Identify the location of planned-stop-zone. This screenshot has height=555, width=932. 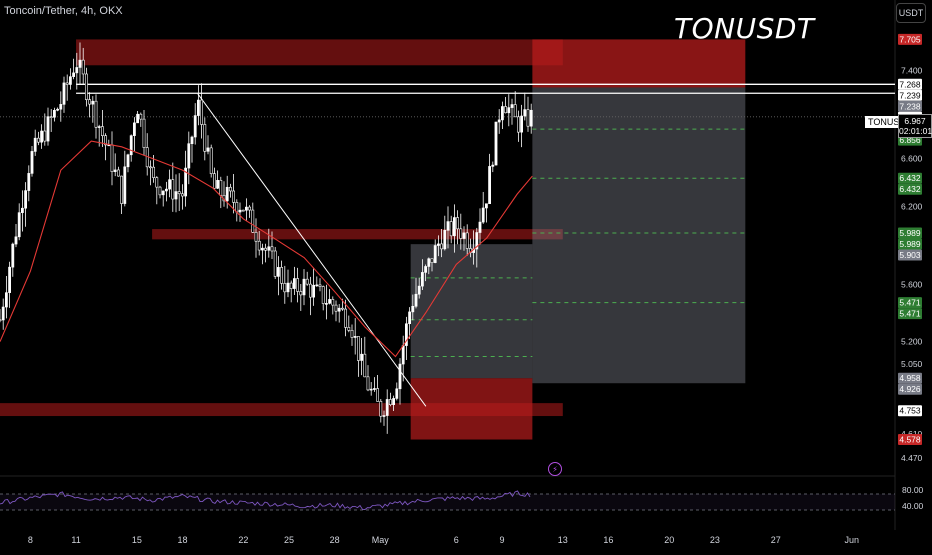
(639, 63).